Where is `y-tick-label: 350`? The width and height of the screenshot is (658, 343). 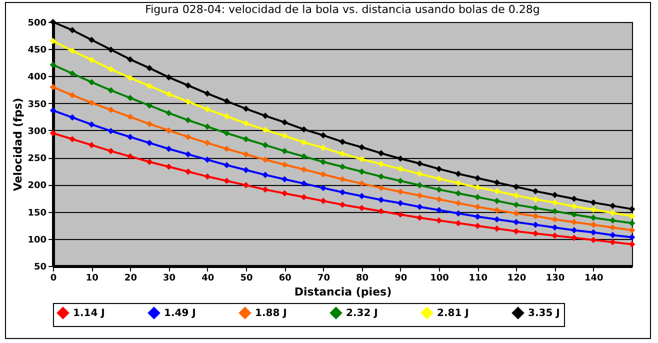
y-tick-label: 350 is located at coordinates (37, 105).